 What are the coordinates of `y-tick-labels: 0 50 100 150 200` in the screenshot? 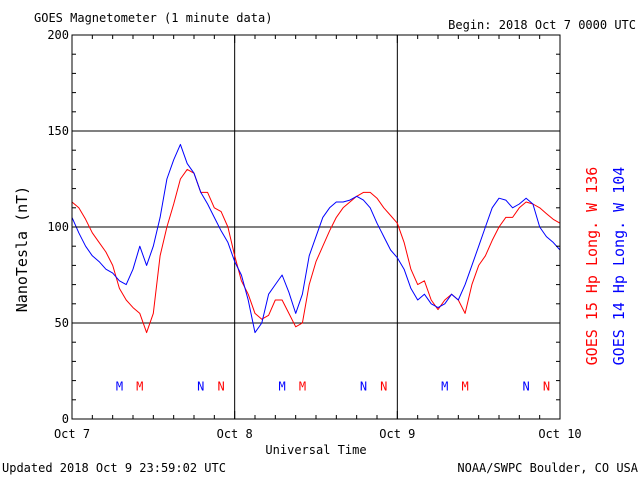 It's located at (58, 227).